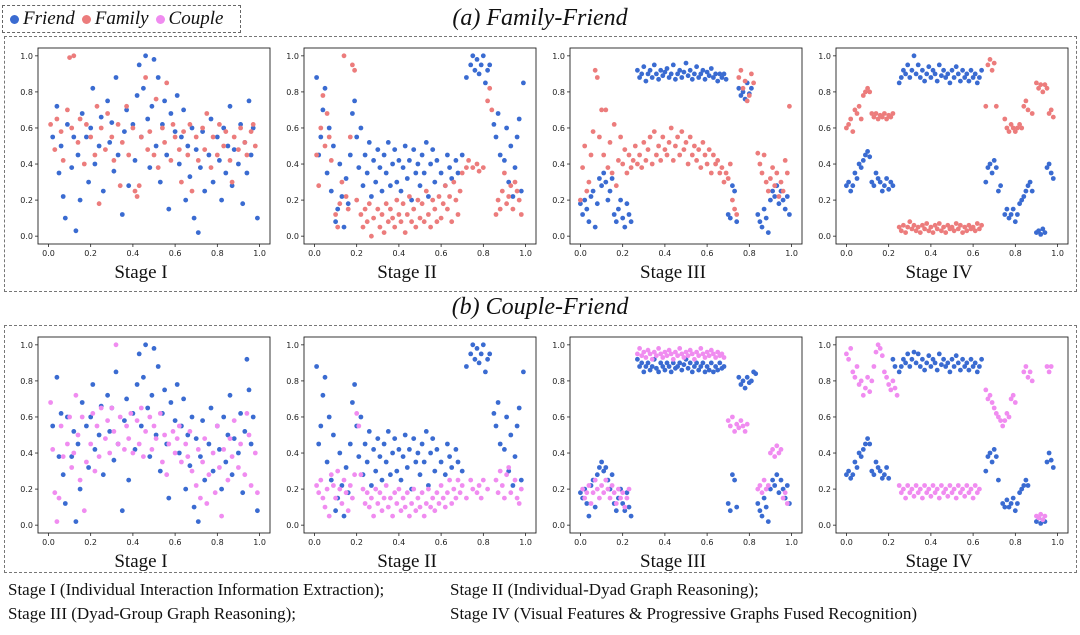 This screenshot has width=1080, height=635. What do you see at coordinates (846, 253) in the screenshot?
I see `x-tick-label: 0.0` at bounding box center [846, 253].